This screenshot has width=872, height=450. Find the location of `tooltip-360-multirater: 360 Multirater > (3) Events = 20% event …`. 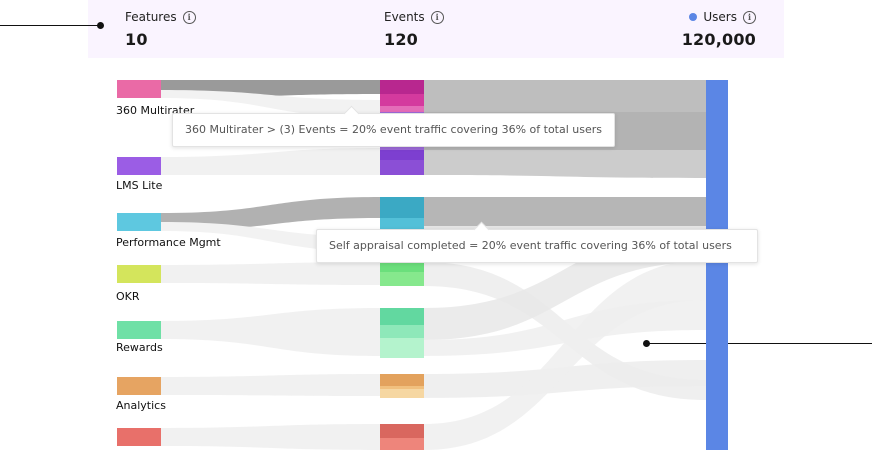

tooltip-360-multirater: 360 Multirater > (3) Events = 20% event … is located at coordinates (394, 126).